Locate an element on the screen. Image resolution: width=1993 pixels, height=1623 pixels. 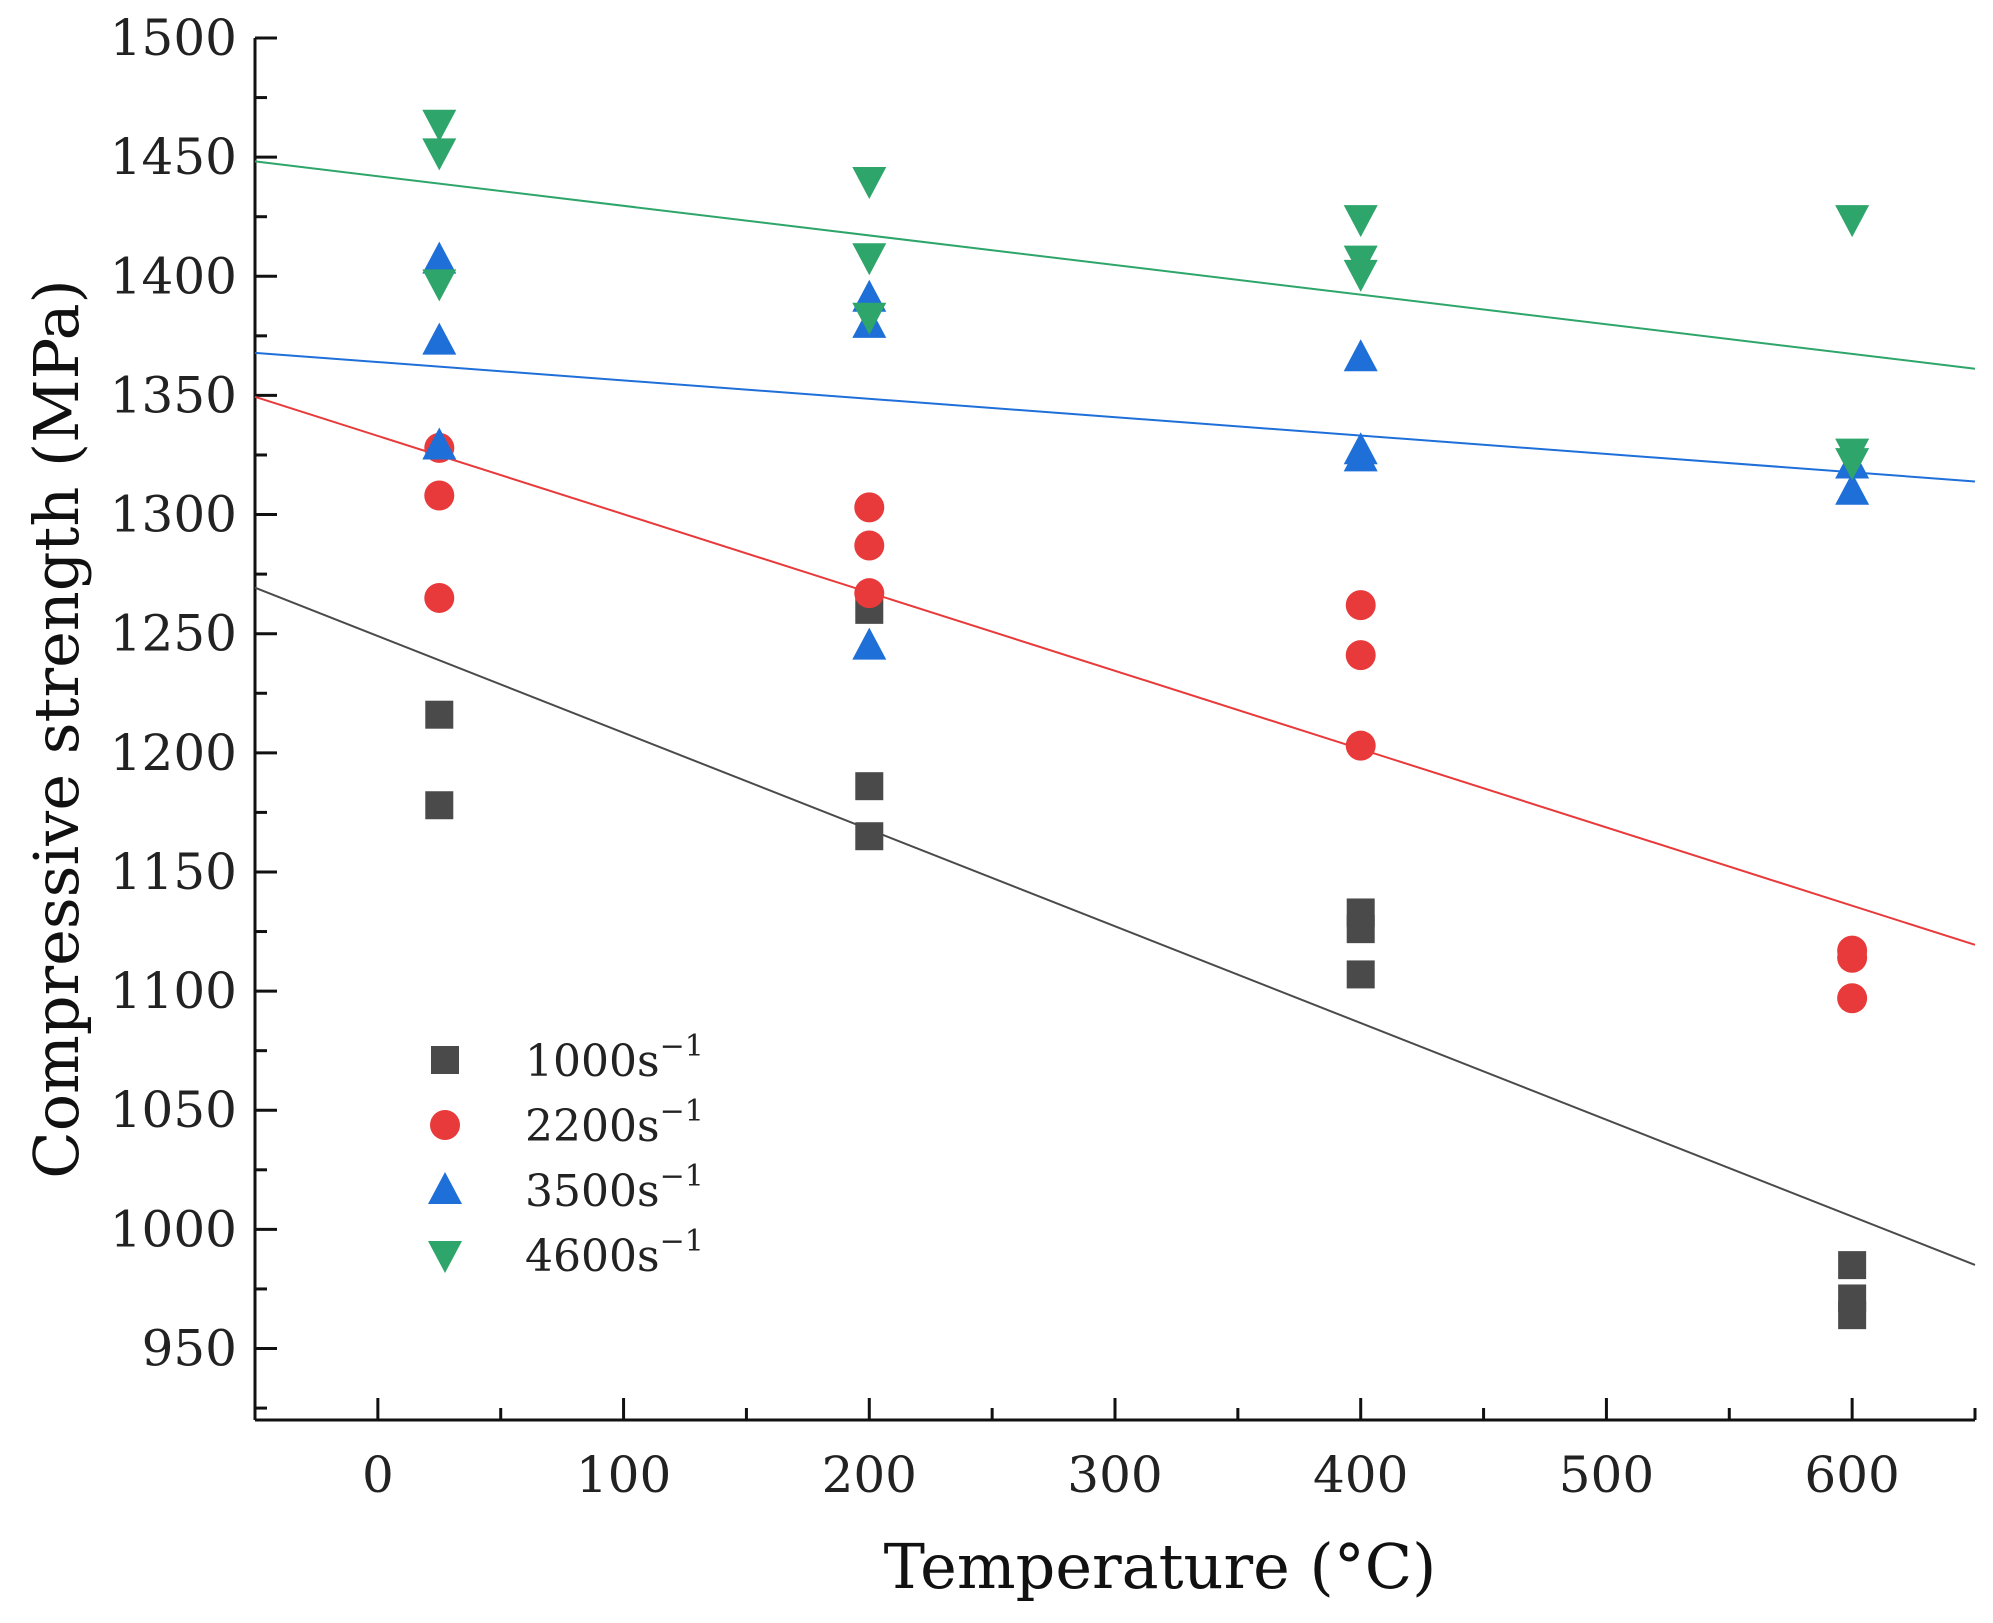
legend-label: 4600s−1 is located at coordinates (614, 1253).